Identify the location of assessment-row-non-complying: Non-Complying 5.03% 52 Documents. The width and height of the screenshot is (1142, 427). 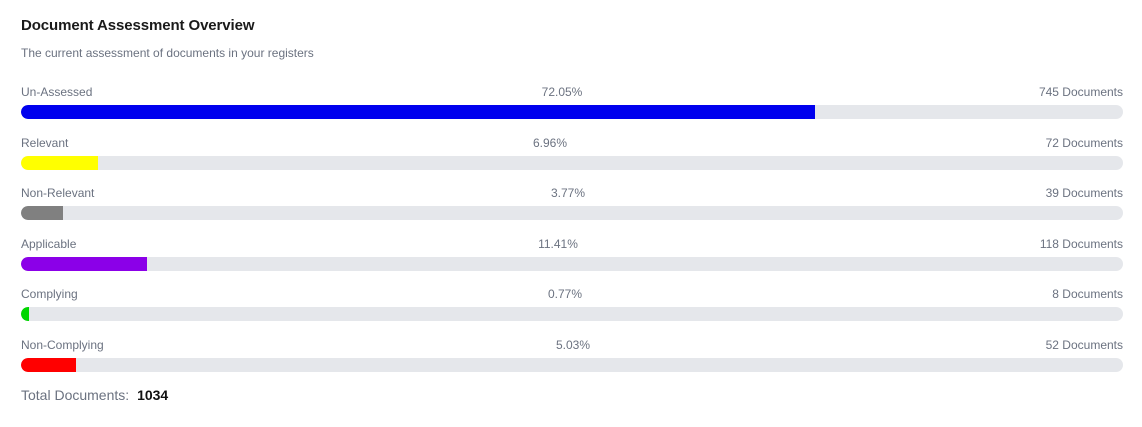
(572, 363).